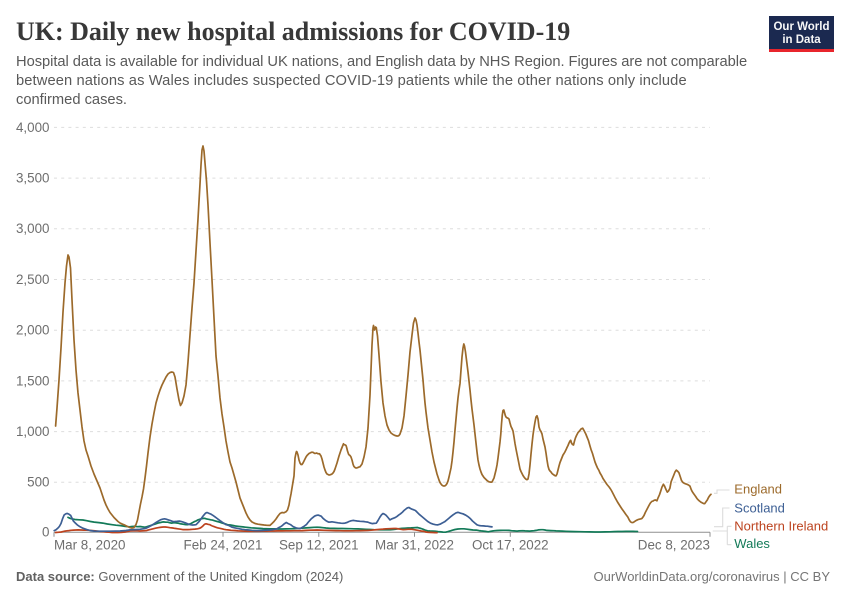 The image size is (850, 600). I want to click on svg-text: Dec 8, 2023, so click(674, 545).